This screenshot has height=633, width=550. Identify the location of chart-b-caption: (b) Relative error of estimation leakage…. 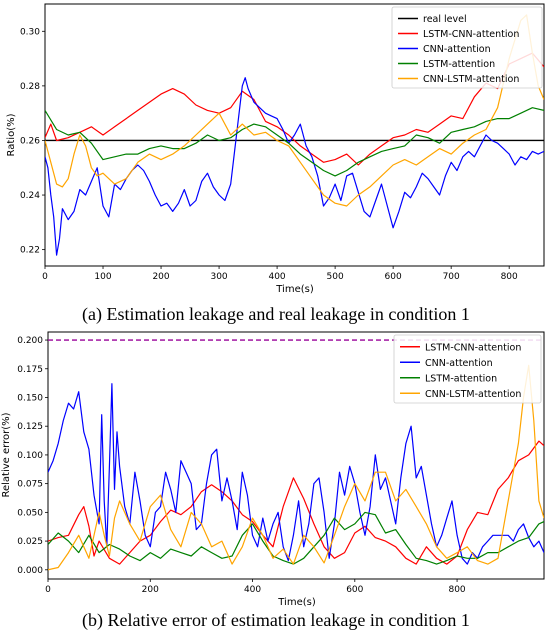
(276, 620).